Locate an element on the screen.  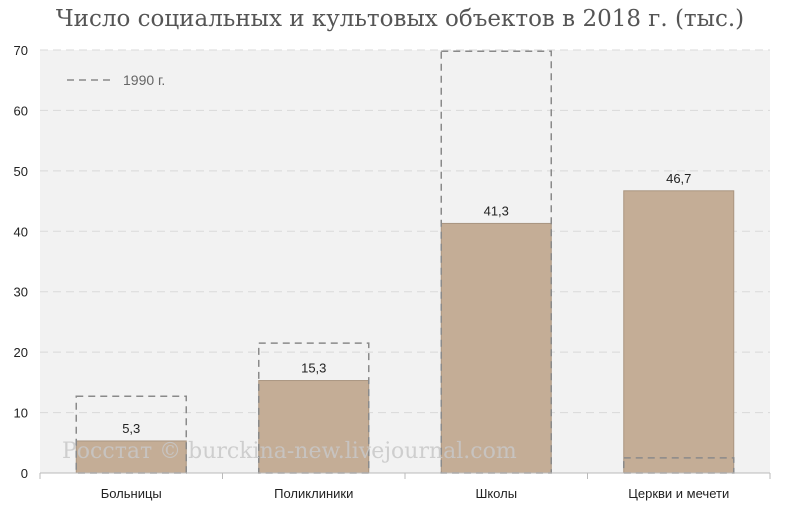
value-label: 5,3 is located at coordinates (131, 428).